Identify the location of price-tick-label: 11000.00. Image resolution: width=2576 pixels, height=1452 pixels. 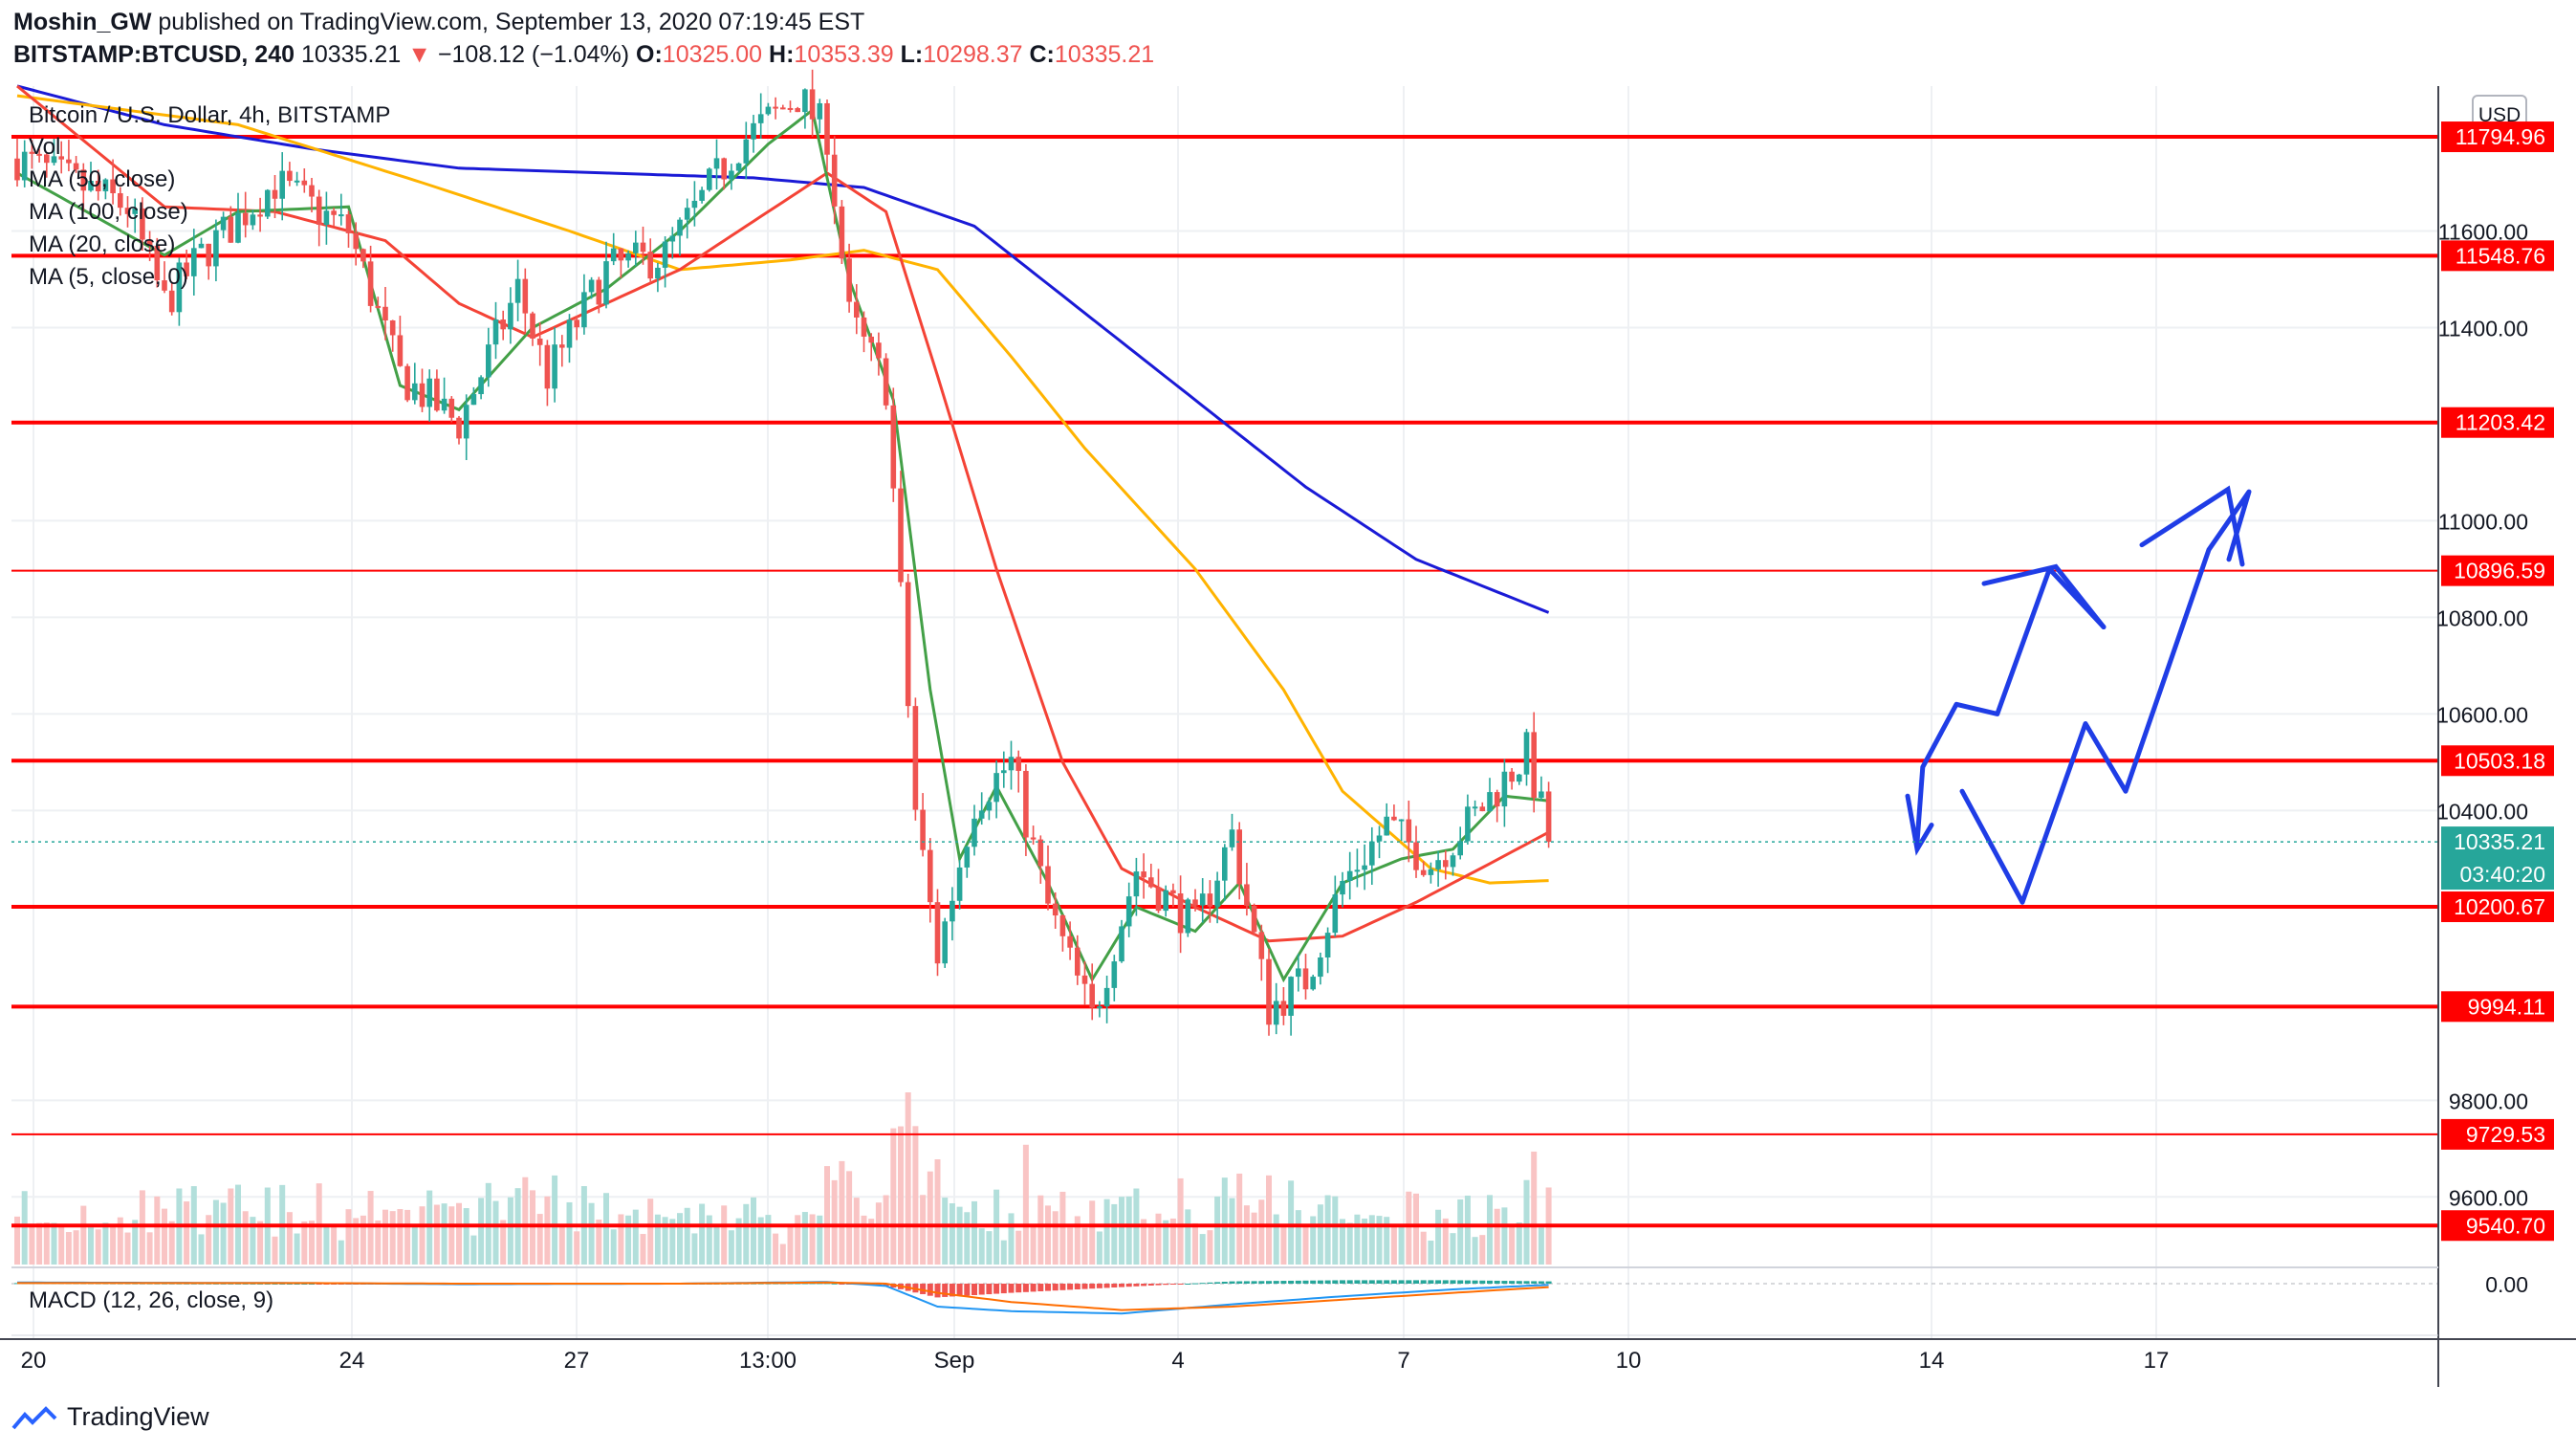
(2483, 521).